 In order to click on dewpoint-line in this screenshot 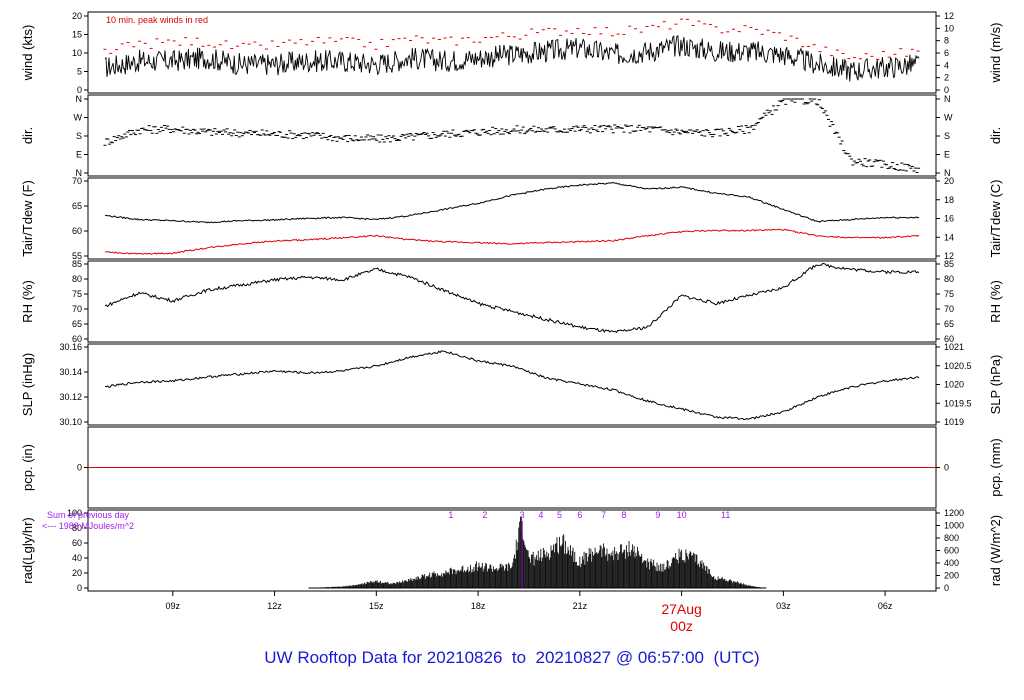, I will do `click(512, 241)`.